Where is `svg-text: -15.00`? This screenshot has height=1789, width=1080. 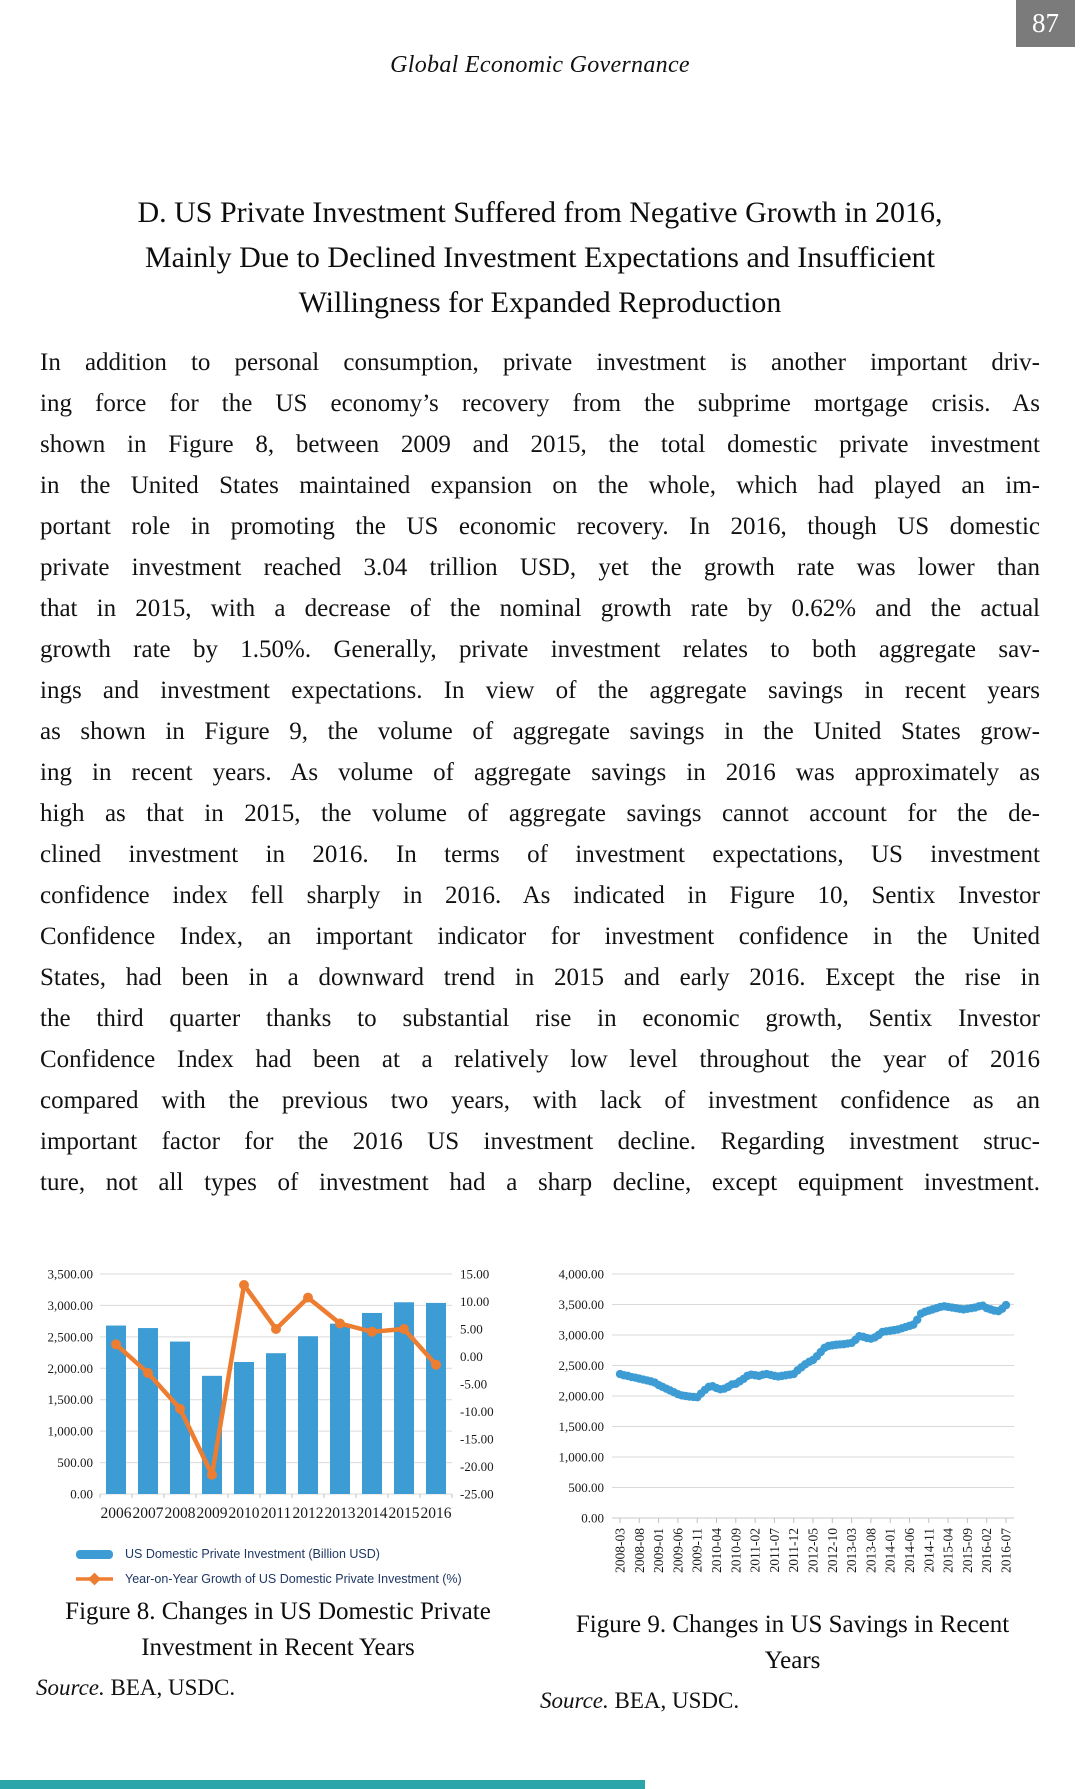
svg-text: -15.00 is located at coordinates (477, 1439).